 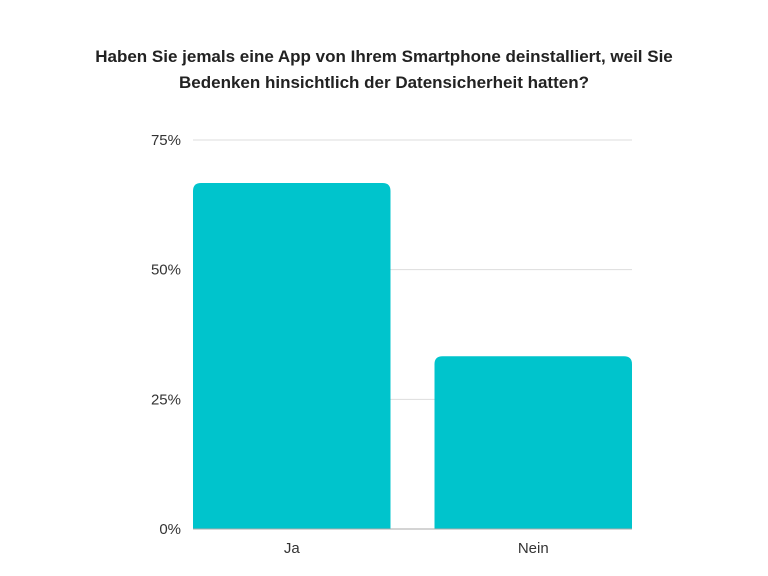 I want to click on x-axis-category-labels: Ja Nein, so click(x=416, y=548).